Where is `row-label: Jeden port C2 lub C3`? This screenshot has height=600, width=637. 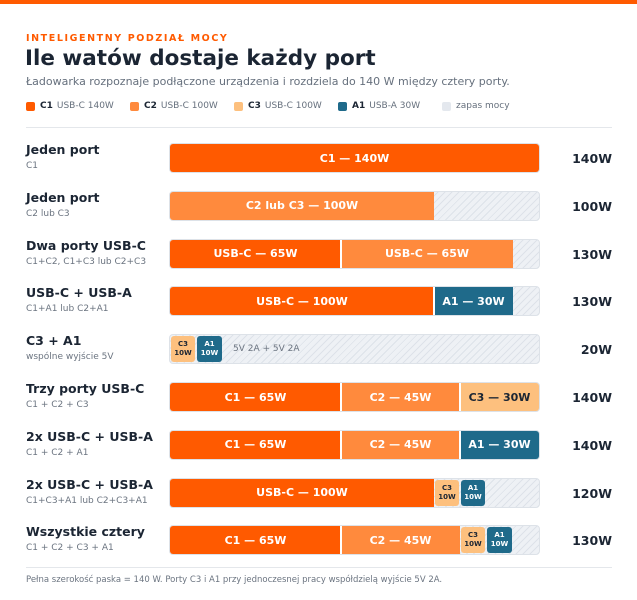
row-label: Jeden port C2 lub C3 is located at coordinates (62, 204).